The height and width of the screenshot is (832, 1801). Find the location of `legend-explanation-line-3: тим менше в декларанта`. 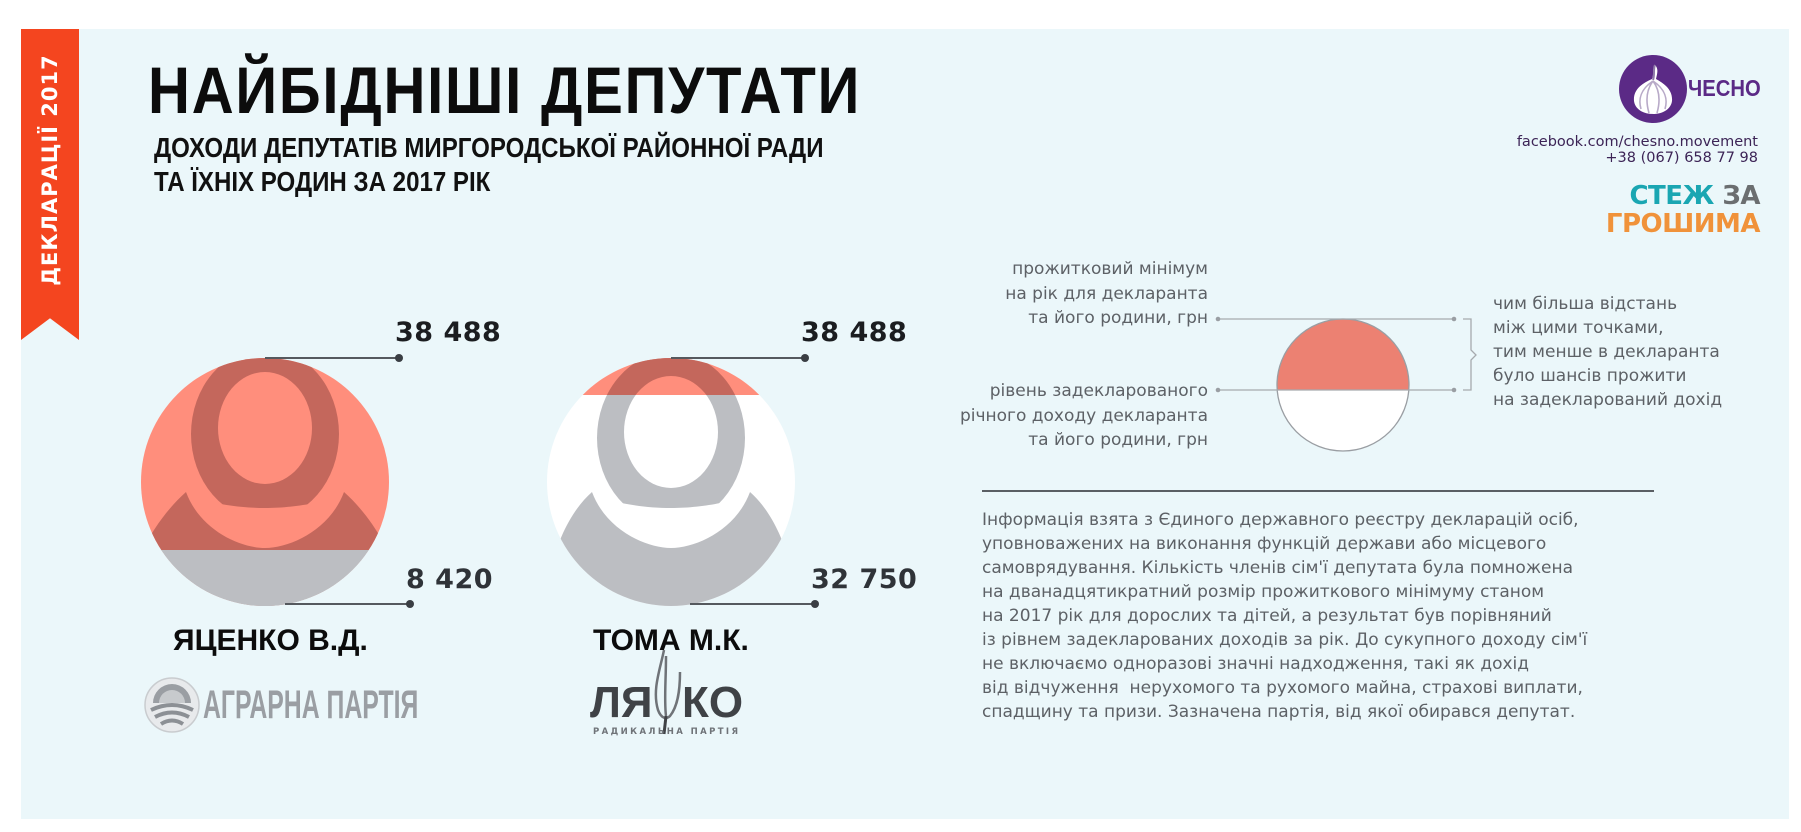

legend-explanation-line-3: тим менше в декларанта is located at coordinates (1606, 352).